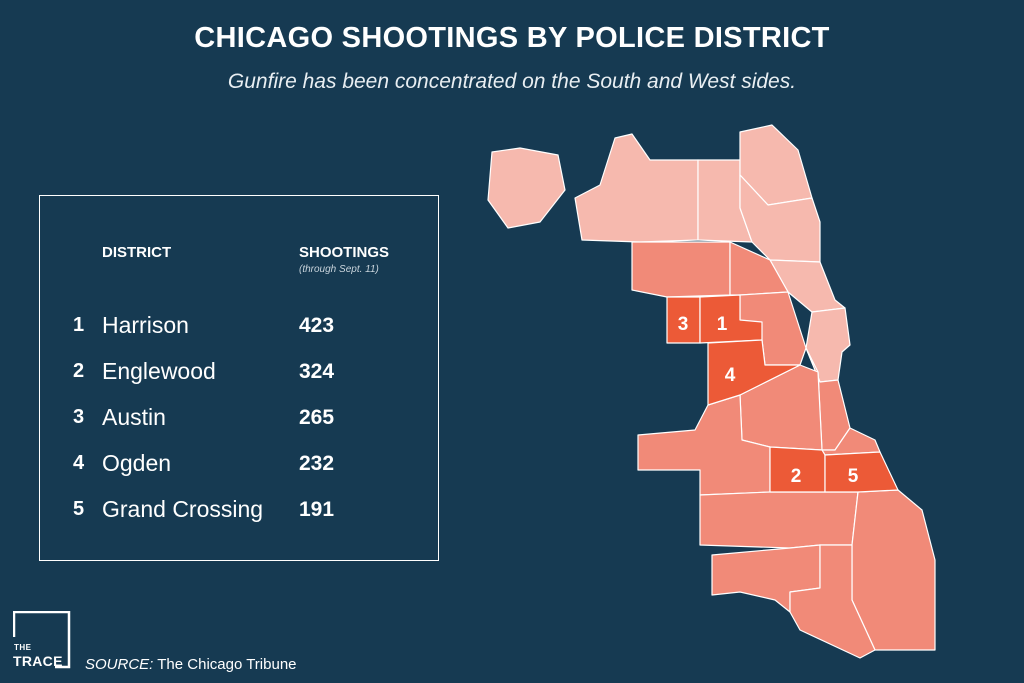 The height and width of the screenshot is (683, 1024). Describe the element at coordinates (796, 476) in the screenshot. I see `map-label-englewood: 2` at that location.